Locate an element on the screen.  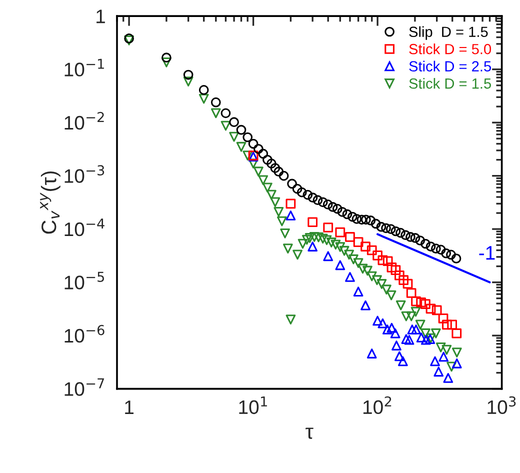
x-tick-label: 10$^{2}$ is located at coordinates (377, 405).